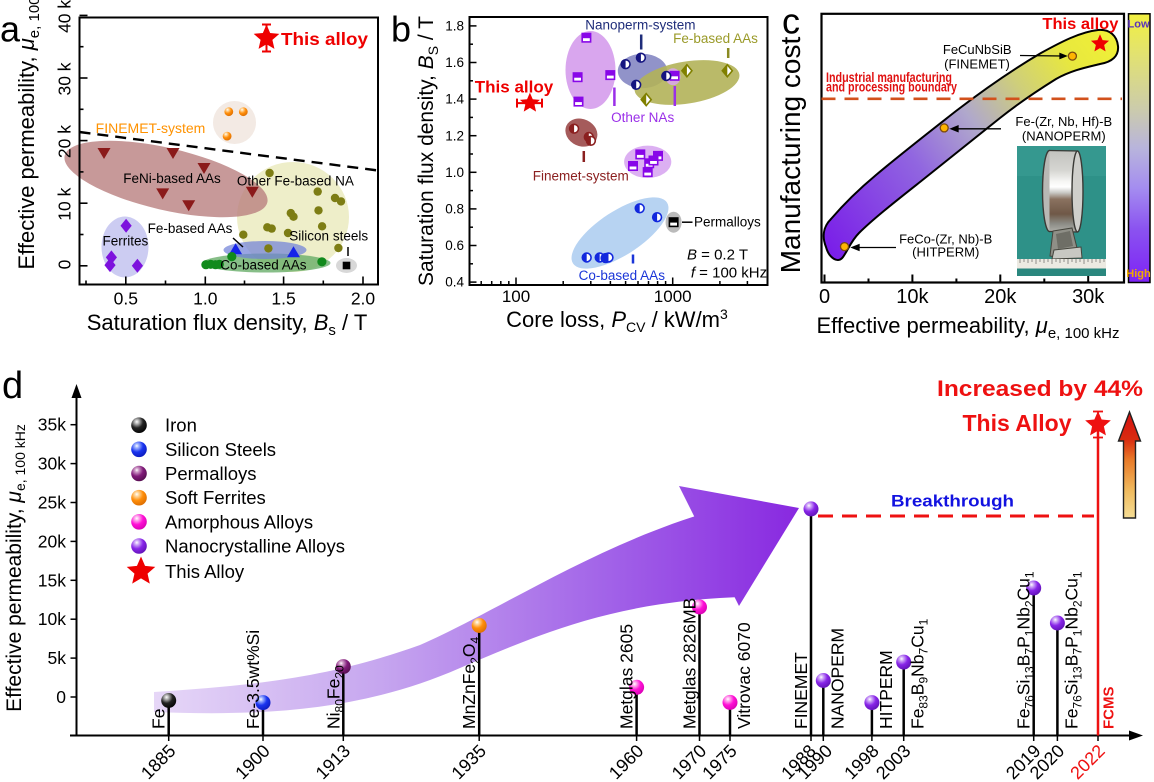 Image resolution: width=1154 pixels, height=782 pixels. I want to click on svg-text: c, so click(791, 21).